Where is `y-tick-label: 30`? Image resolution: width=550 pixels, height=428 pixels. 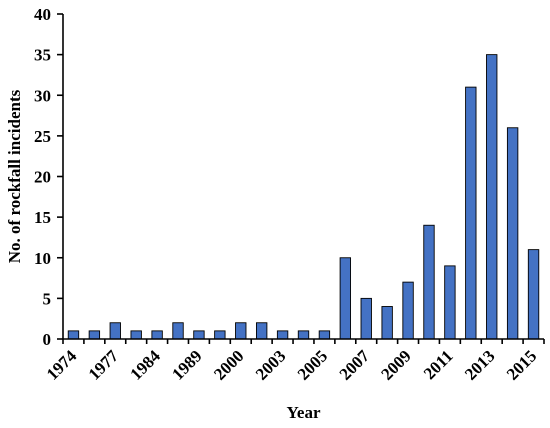
y-tick-label: 30 is located at coordinates (42, 95).